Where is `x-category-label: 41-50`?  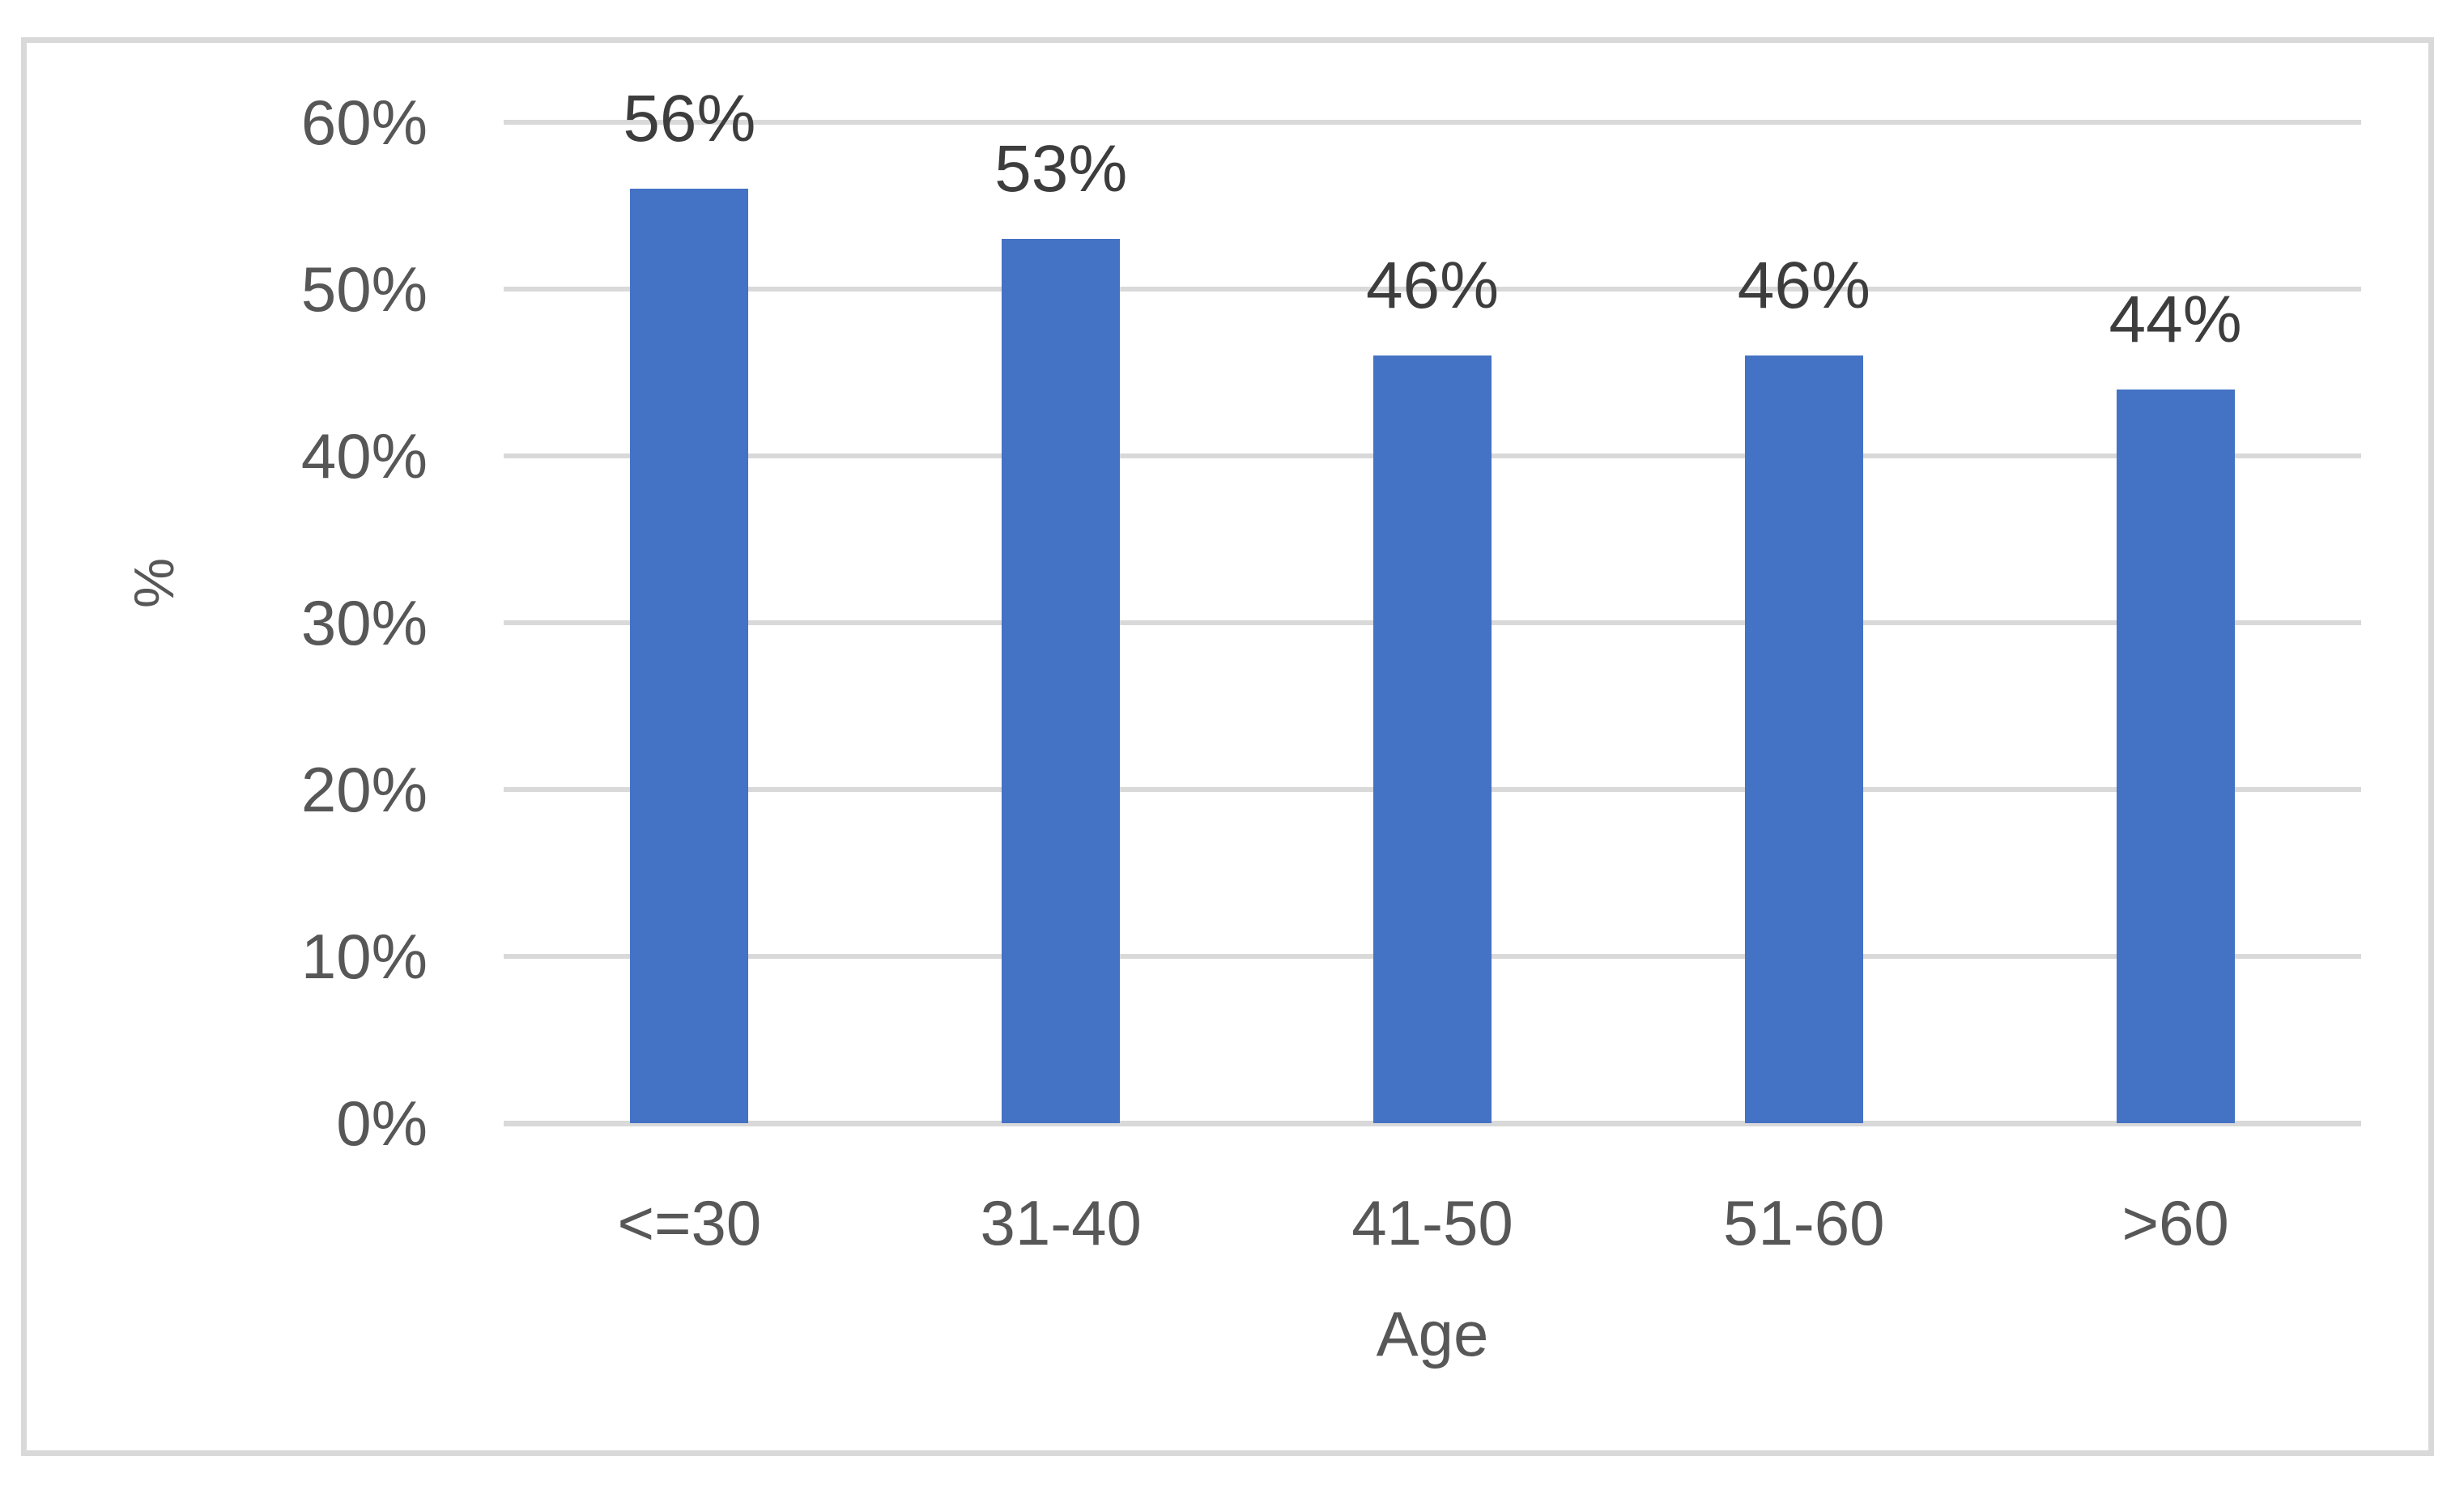 x-category-label: 41-50 is located at coordinates (1432, 1222).